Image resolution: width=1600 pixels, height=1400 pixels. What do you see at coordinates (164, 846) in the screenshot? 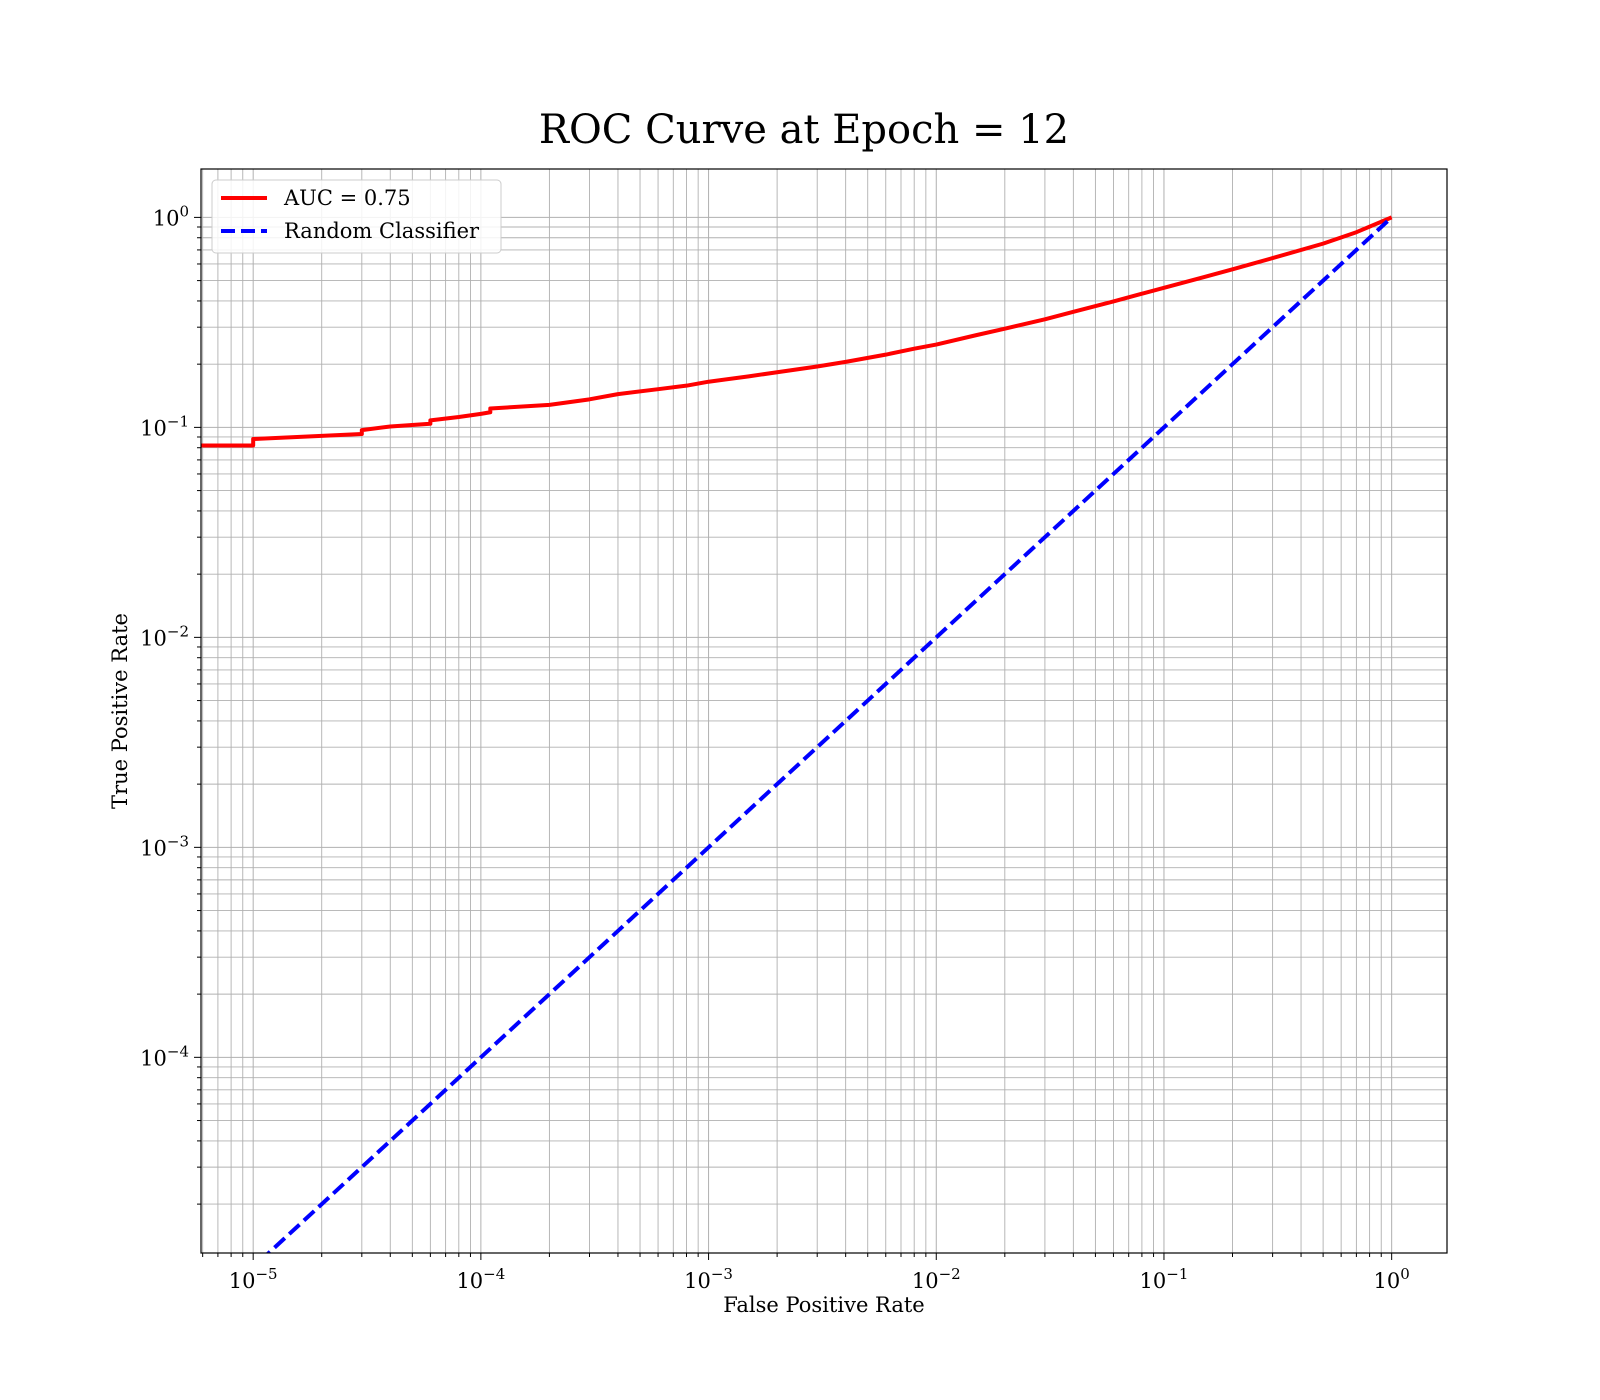
I see `y-tick-label: 10⁻³` at bounding box center [164, 846].